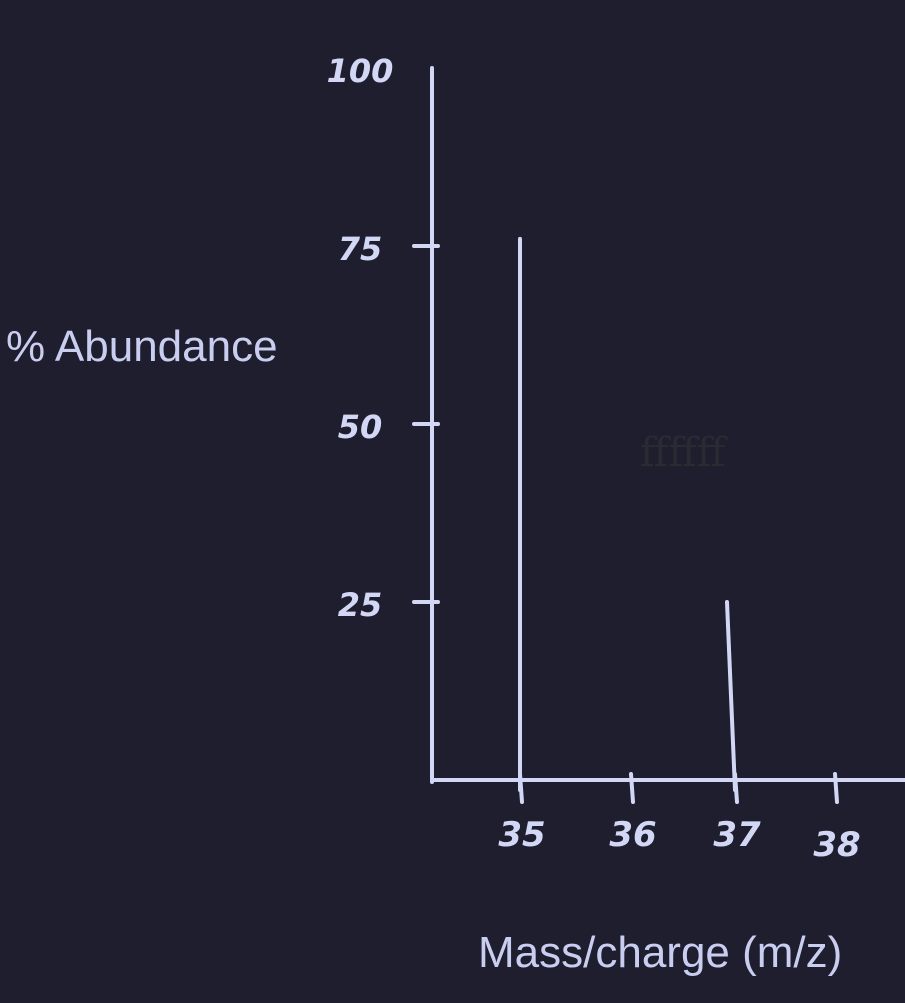 This screenshot has width=905, height=1003. What do you see at coordinates (737, 835) in the screenshot?
I see `x-tick-label: 37` at bounding box center [737, 835].